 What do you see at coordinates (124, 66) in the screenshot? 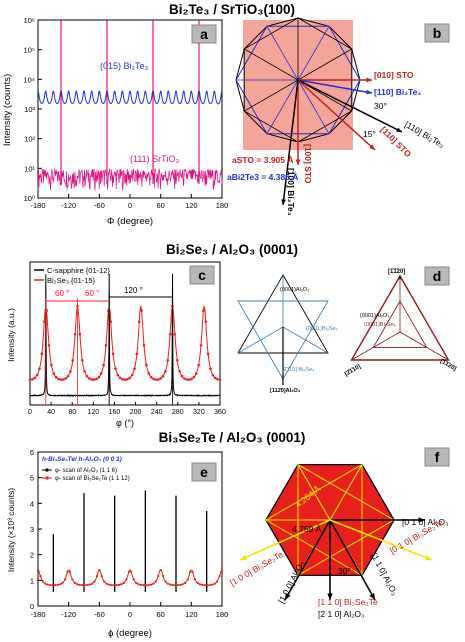
I see `panel-a-series1-label: (015) Bi₂Te₃` at bounding box center [124, 66].